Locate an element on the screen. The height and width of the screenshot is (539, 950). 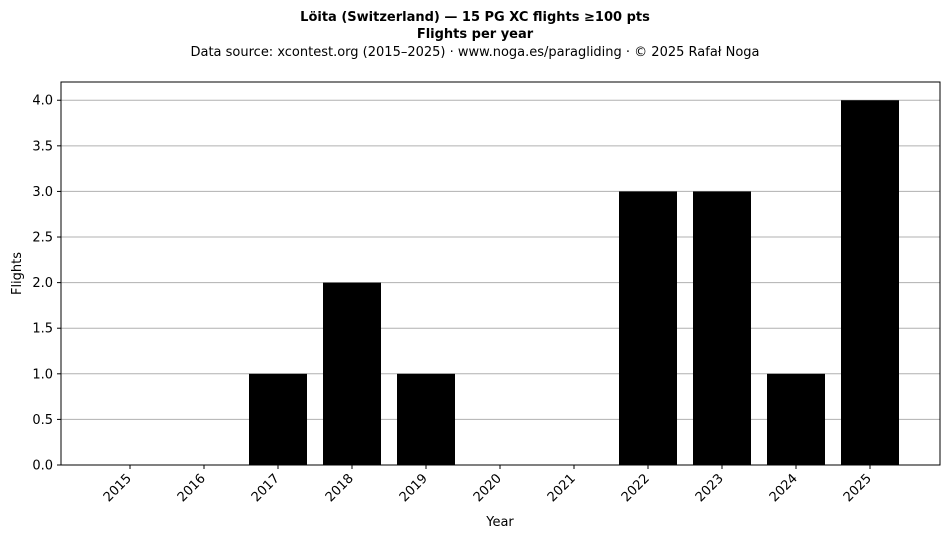
bar-2023 is located at coordinates (722, 328).